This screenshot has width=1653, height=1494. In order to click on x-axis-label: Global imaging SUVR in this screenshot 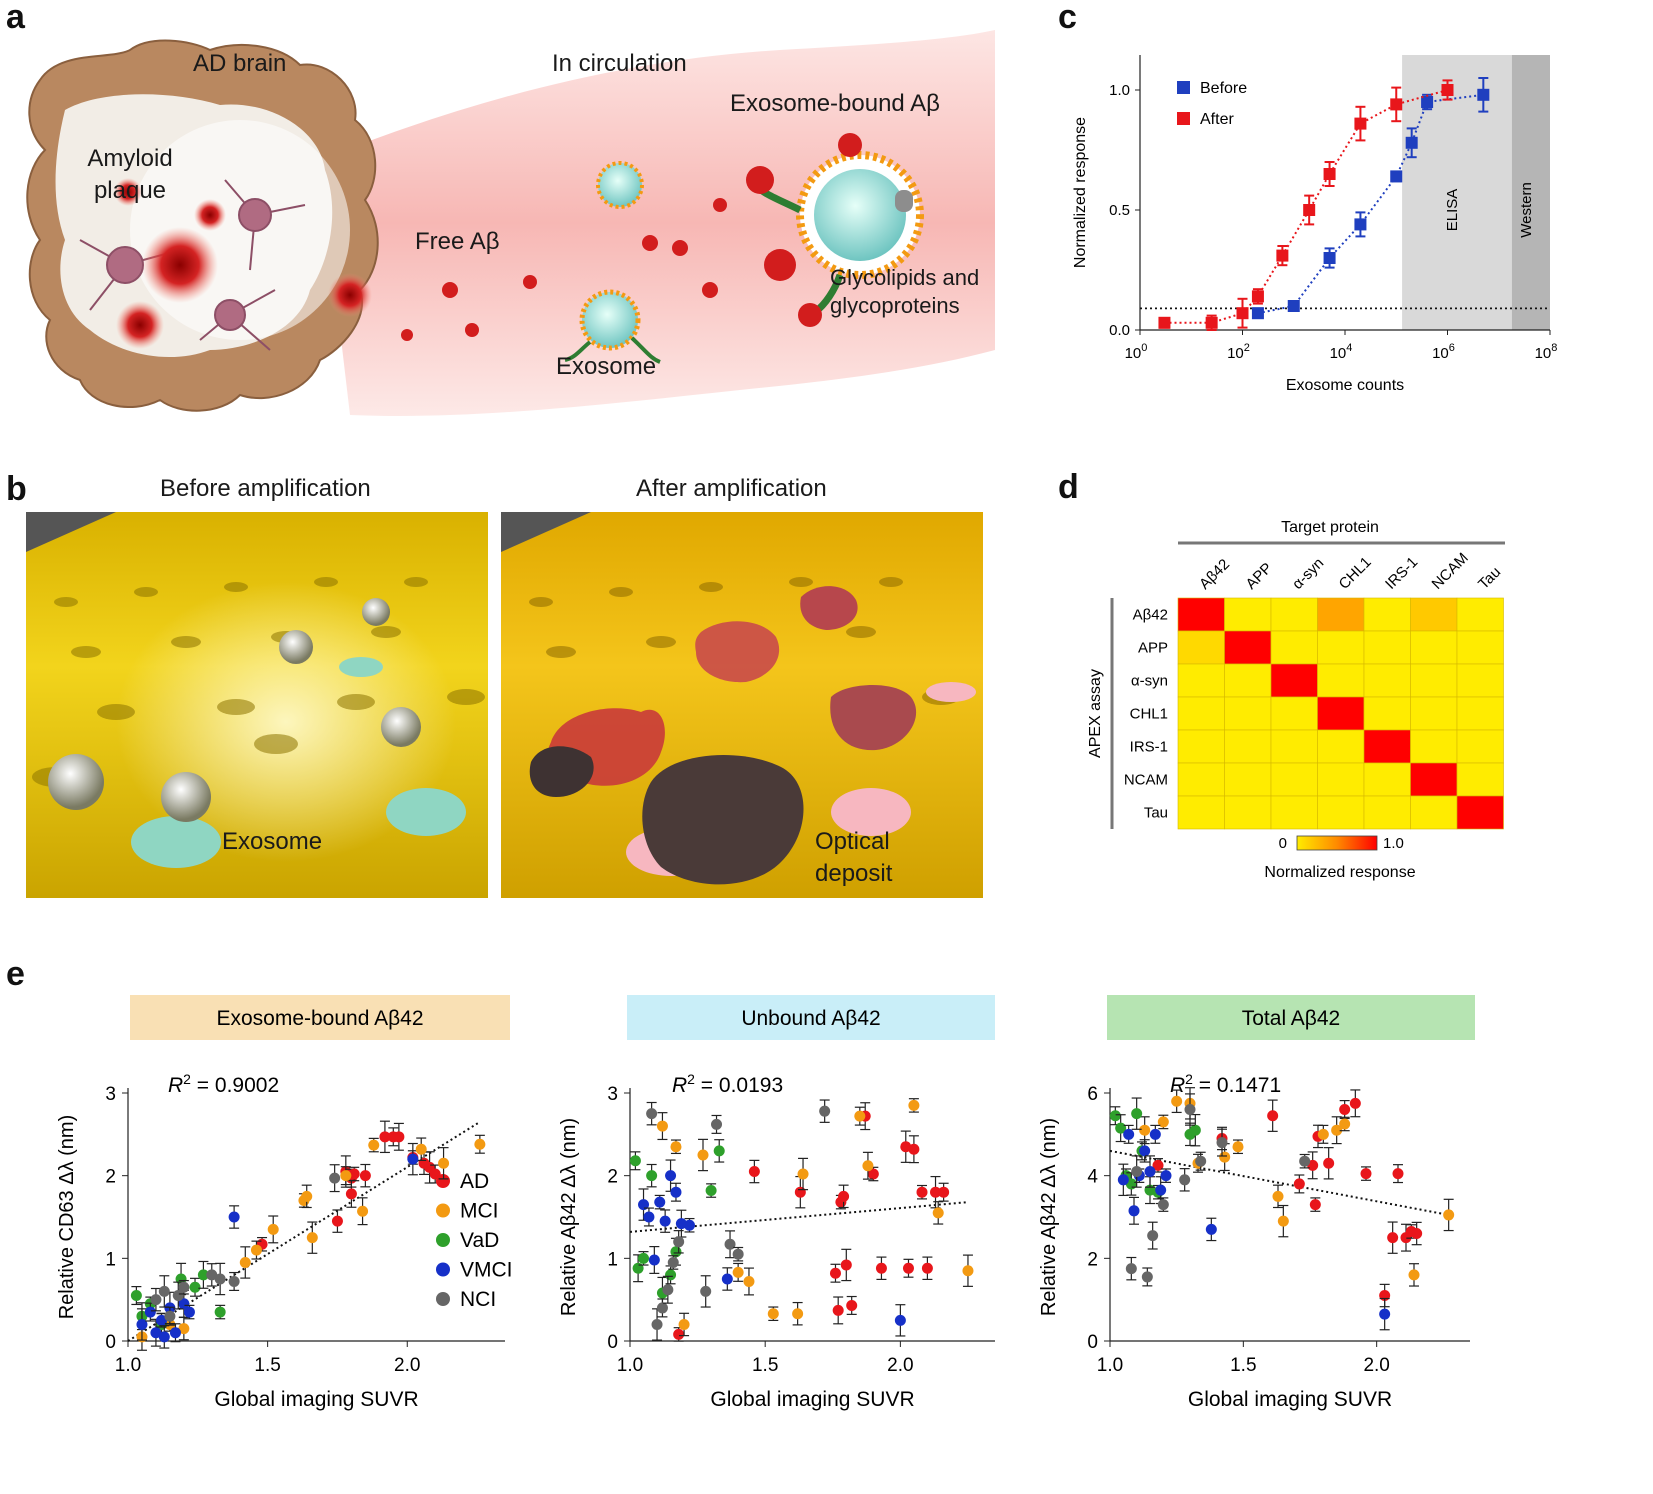, I will do `click(316, 1399)`.